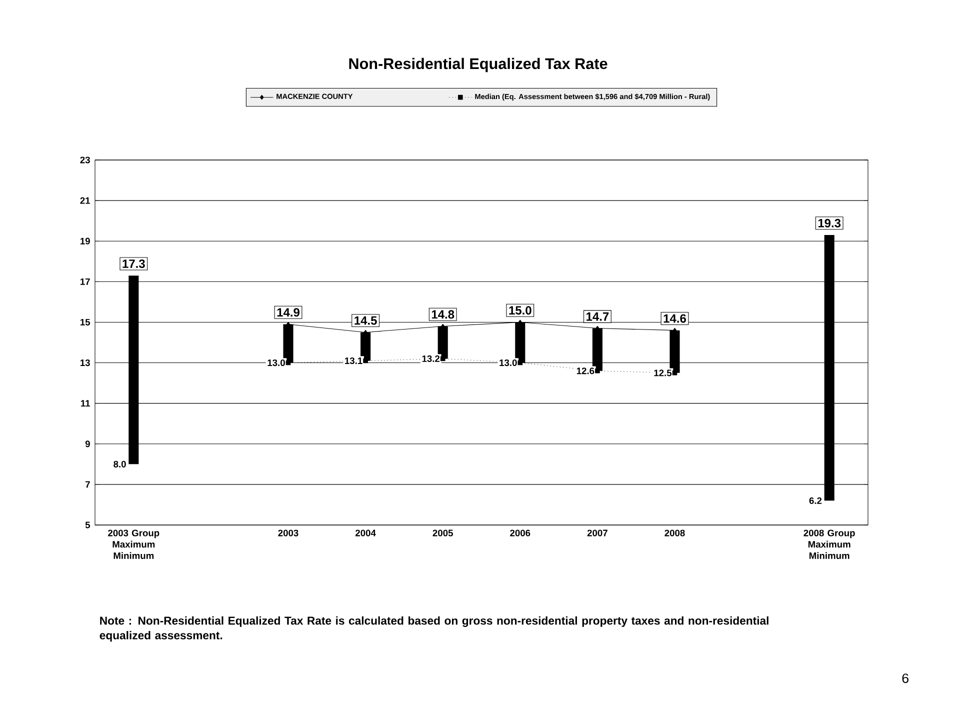 Image resolution: width=958 pixels, height=721 pixels. What do you see at coordinates (288, 312) in the screenshot?
I see `data-label: 14.9` at bounding box center [288, 312].